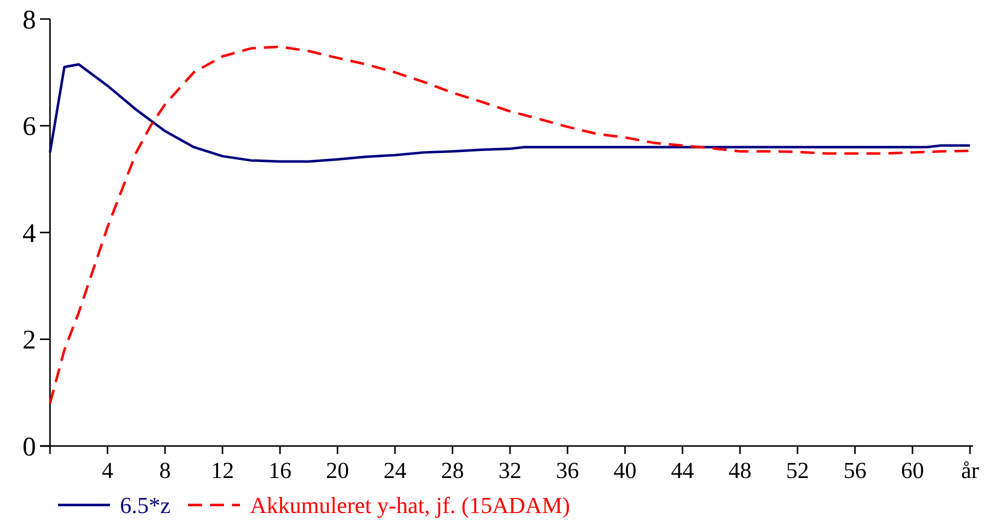  What do you see at coordinates (29, 446) in the screenshot?
I see `y-tick-label: 0` at bounding box center [29, 446].